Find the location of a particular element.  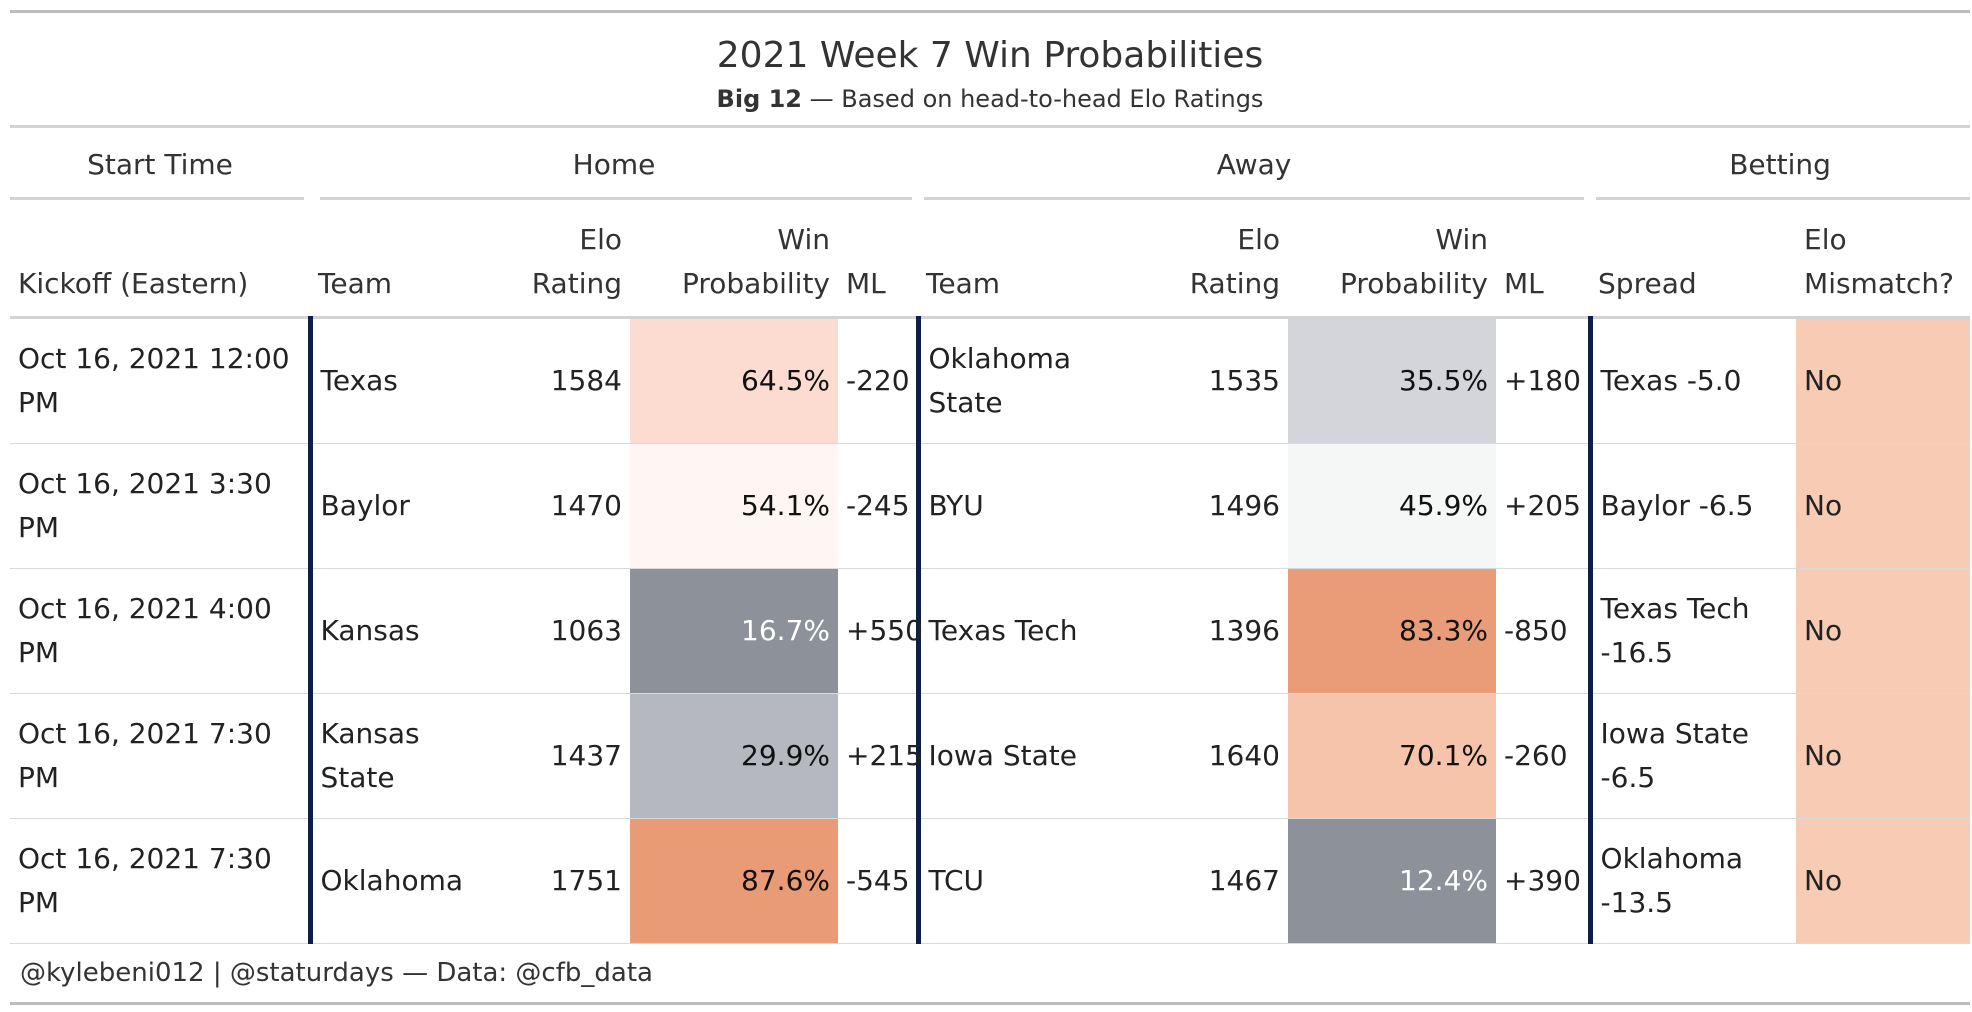

col-mismatch-line1: Elo is located at coordinates (1825, 239).